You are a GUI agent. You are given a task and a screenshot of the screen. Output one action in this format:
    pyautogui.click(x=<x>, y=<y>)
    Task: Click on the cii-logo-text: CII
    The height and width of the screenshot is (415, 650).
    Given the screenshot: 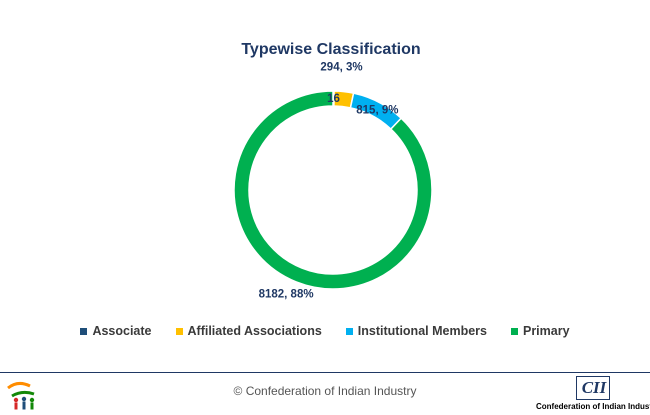 What is the action you would take?
    pyautogui.click(x=594, y=387)
    